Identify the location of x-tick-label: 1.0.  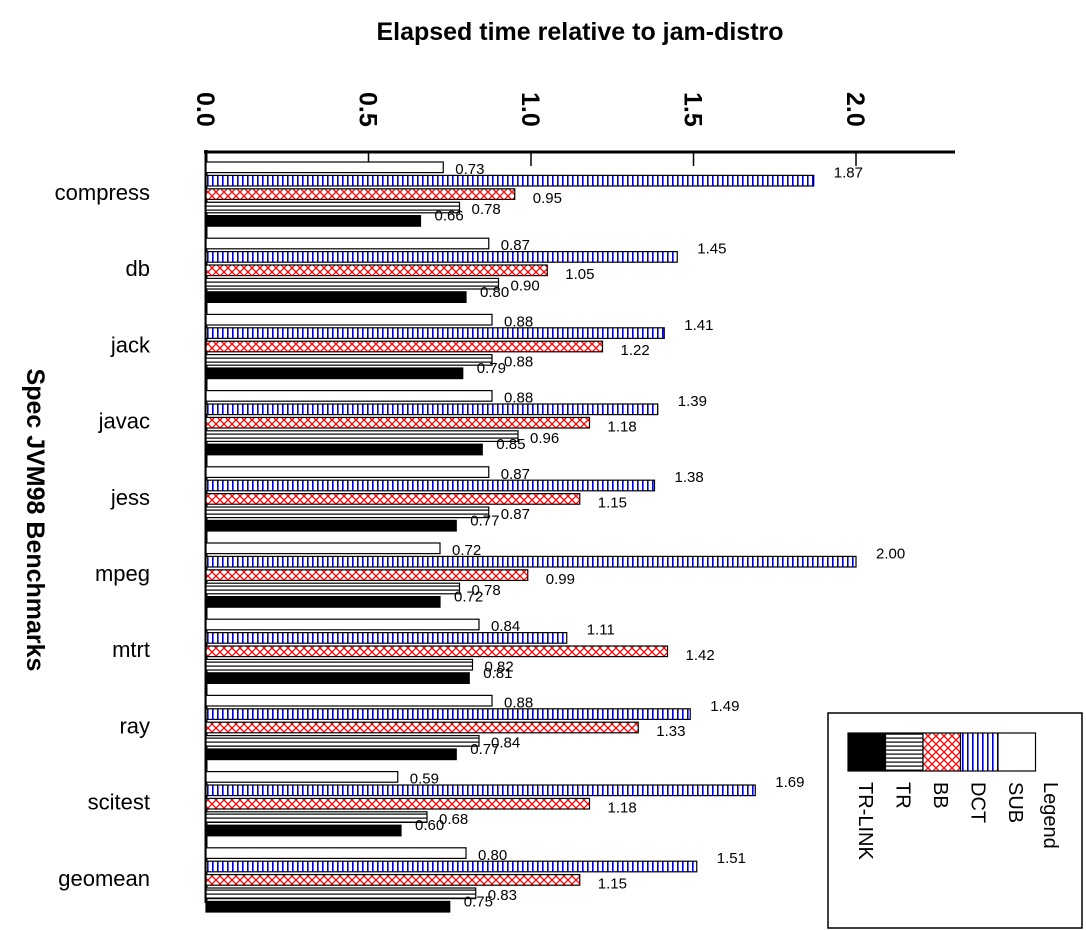
(530, 109).